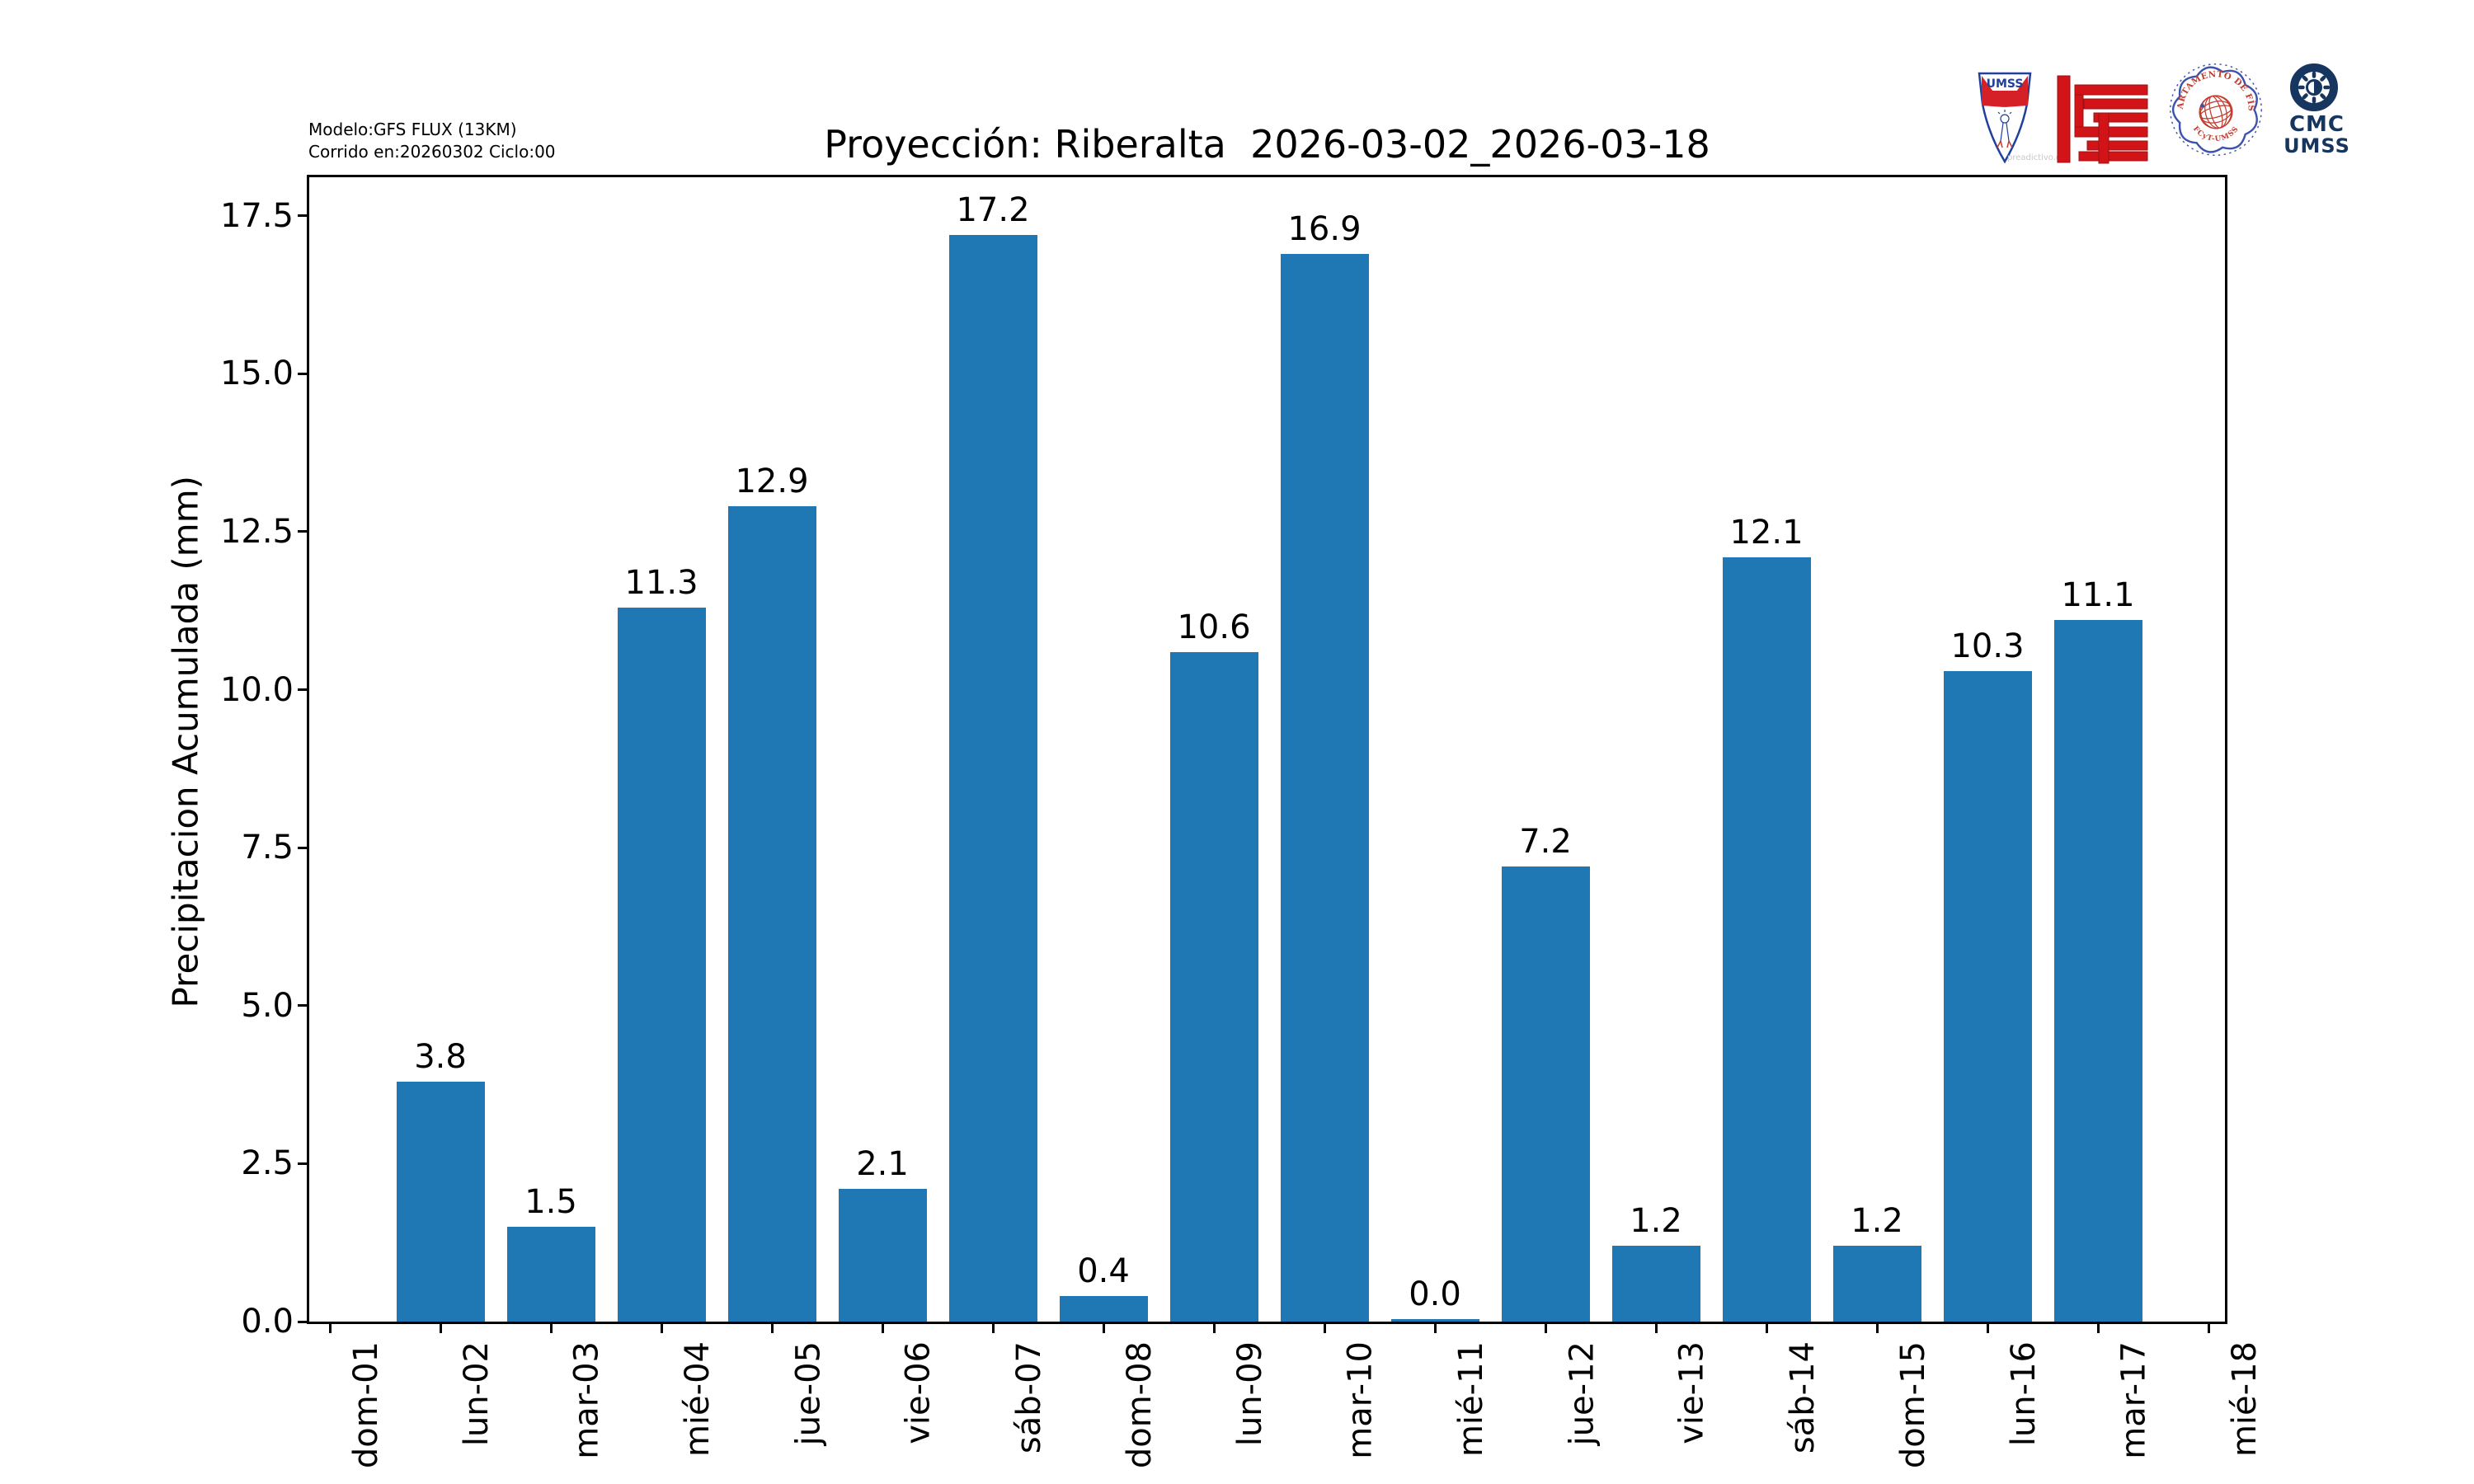 The height and width of the screenshot is (1484, 2474). I want to click on bar-value-label: 3.8, so click(440, 1056).